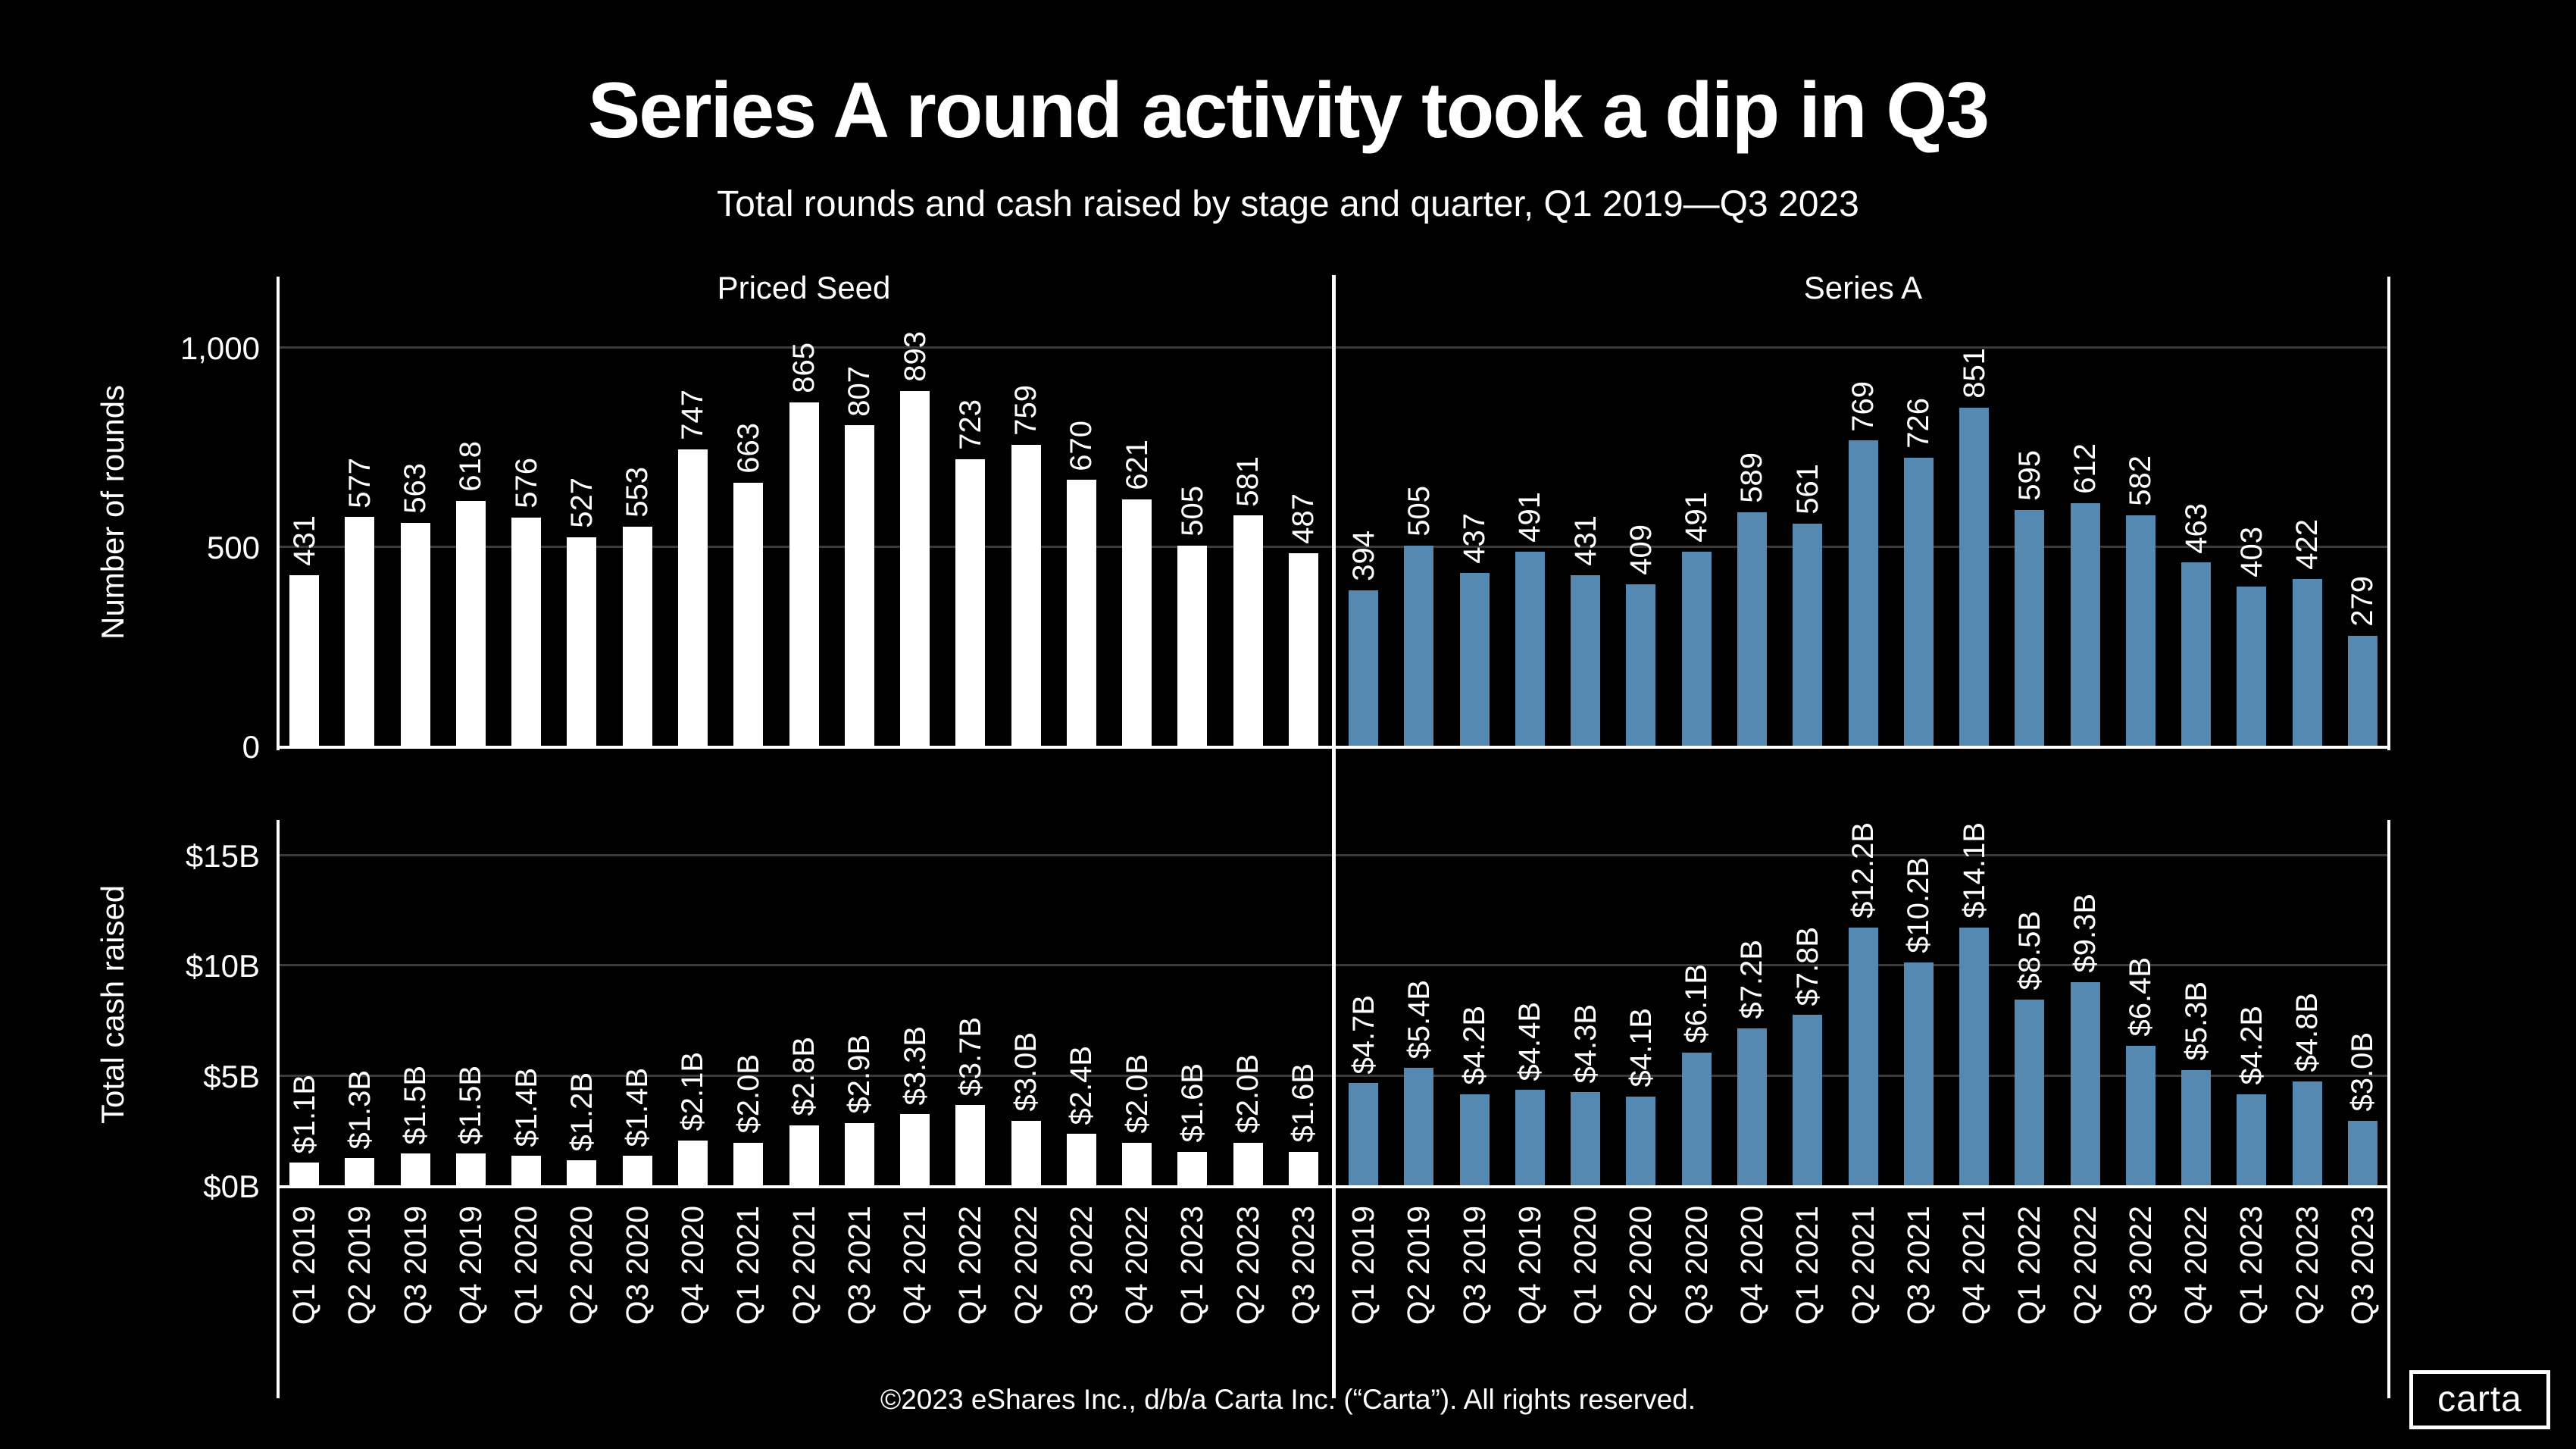 This screenshot has height=1449, width=2576. I want to click on bar-value-label: 422, so click(2307, 544).